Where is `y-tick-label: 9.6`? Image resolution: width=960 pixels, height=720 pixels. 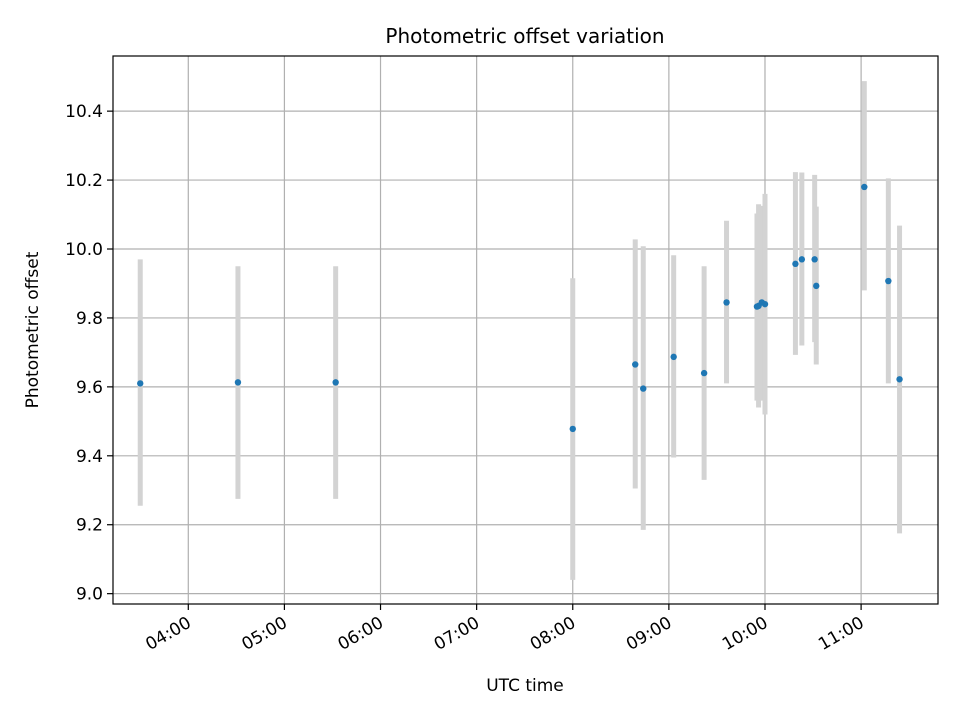
y-tick-label: 9.6 is located at coordinates (89, 388).